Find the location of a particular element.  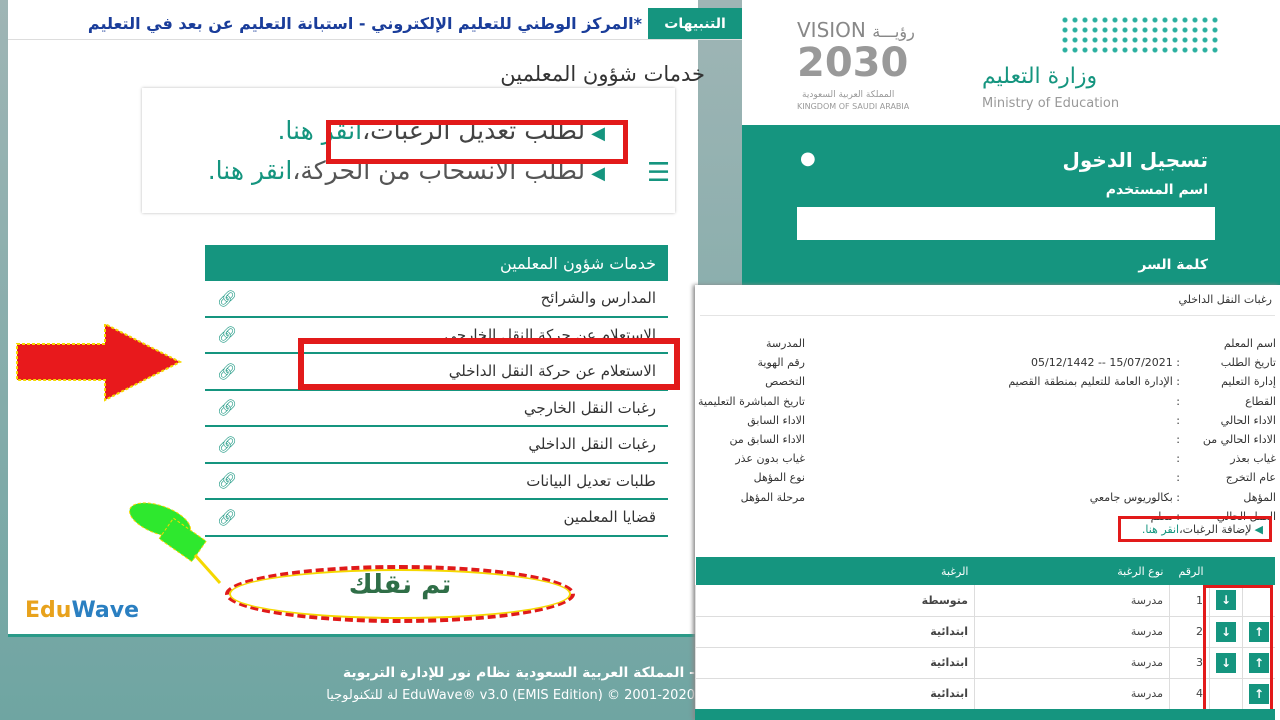

vision-2030: 2030 is located at coordinates (853, 63).